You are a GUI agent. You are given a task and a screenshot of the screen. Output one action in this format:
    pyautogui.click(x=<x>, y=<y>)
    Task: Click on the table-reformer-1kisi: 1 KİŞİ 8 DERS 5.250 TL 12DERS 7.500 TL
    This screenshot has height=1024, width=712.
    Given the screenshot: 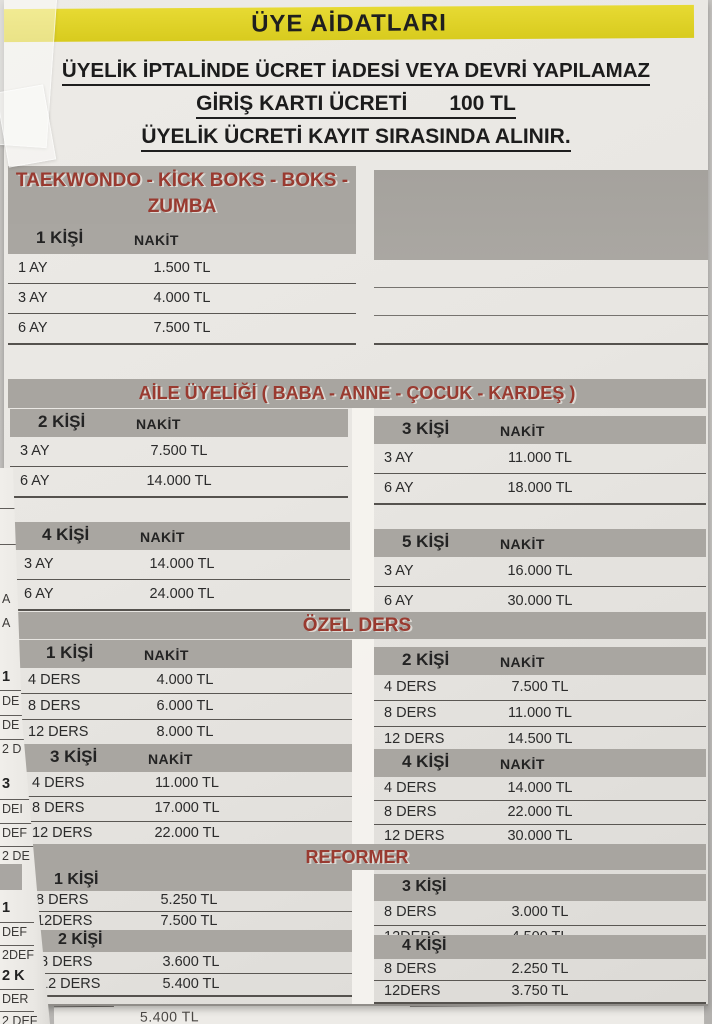 What is the action you would take?
    pyautogui.click(x=189, y=902)
    